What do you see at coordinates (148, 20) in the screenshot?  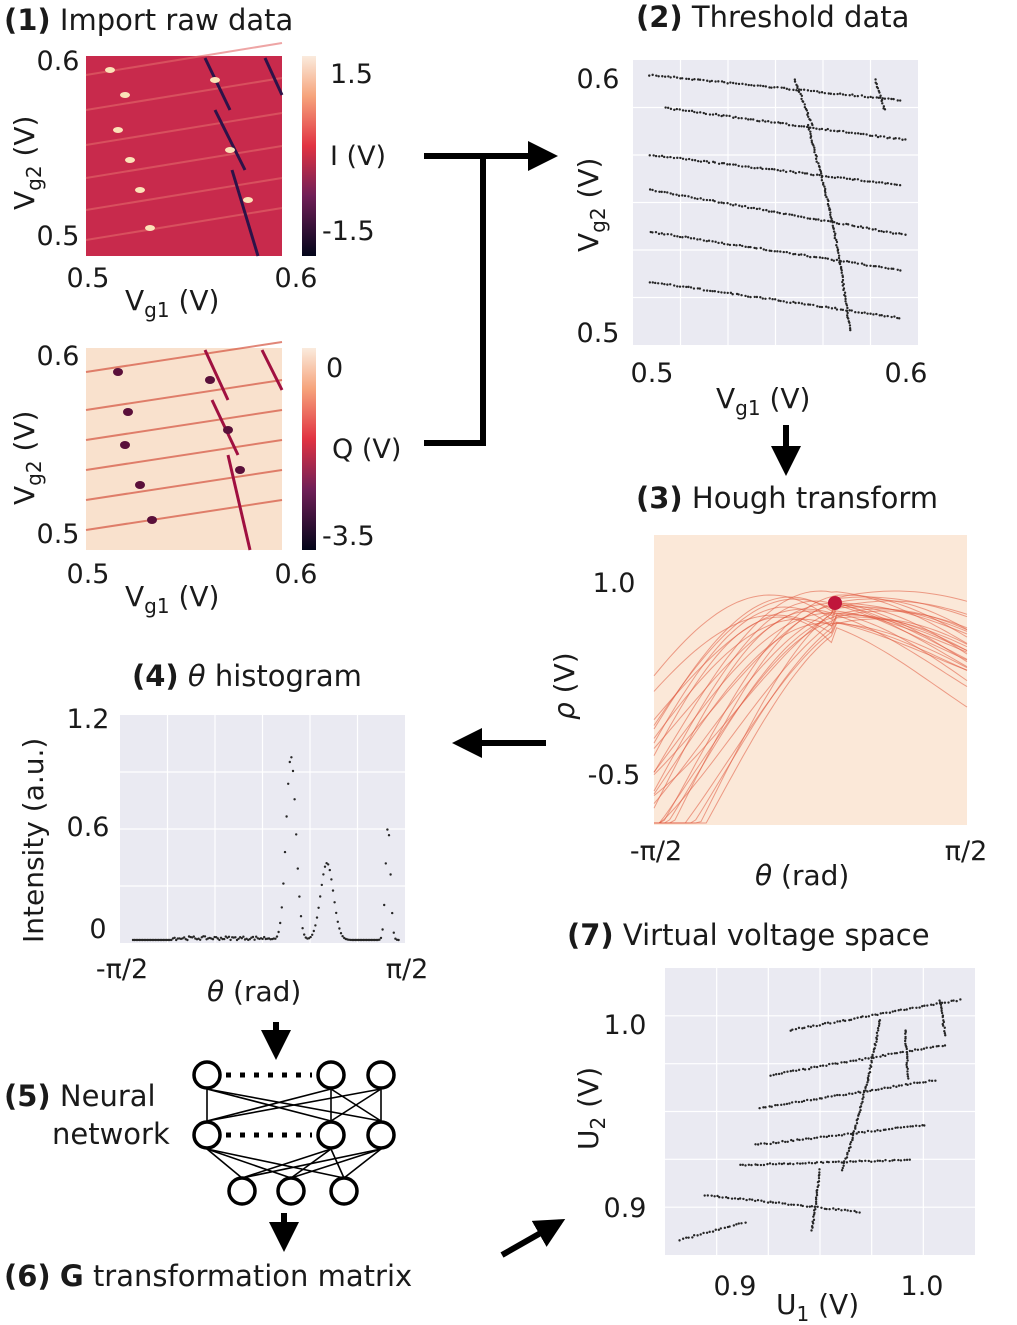 I see `step1-title: (1) Import raw data` at bounding box center [148, 20].